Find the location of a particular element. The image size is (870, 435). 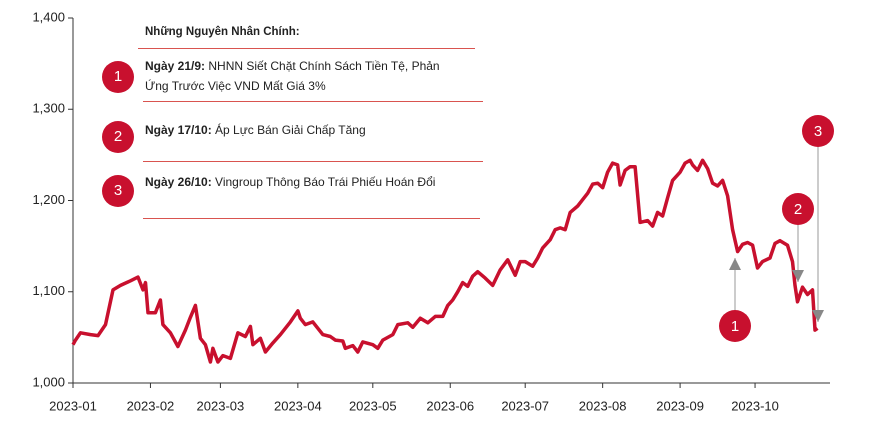

x-tick-label: 2023-06 is located at coordinates (450, 405).